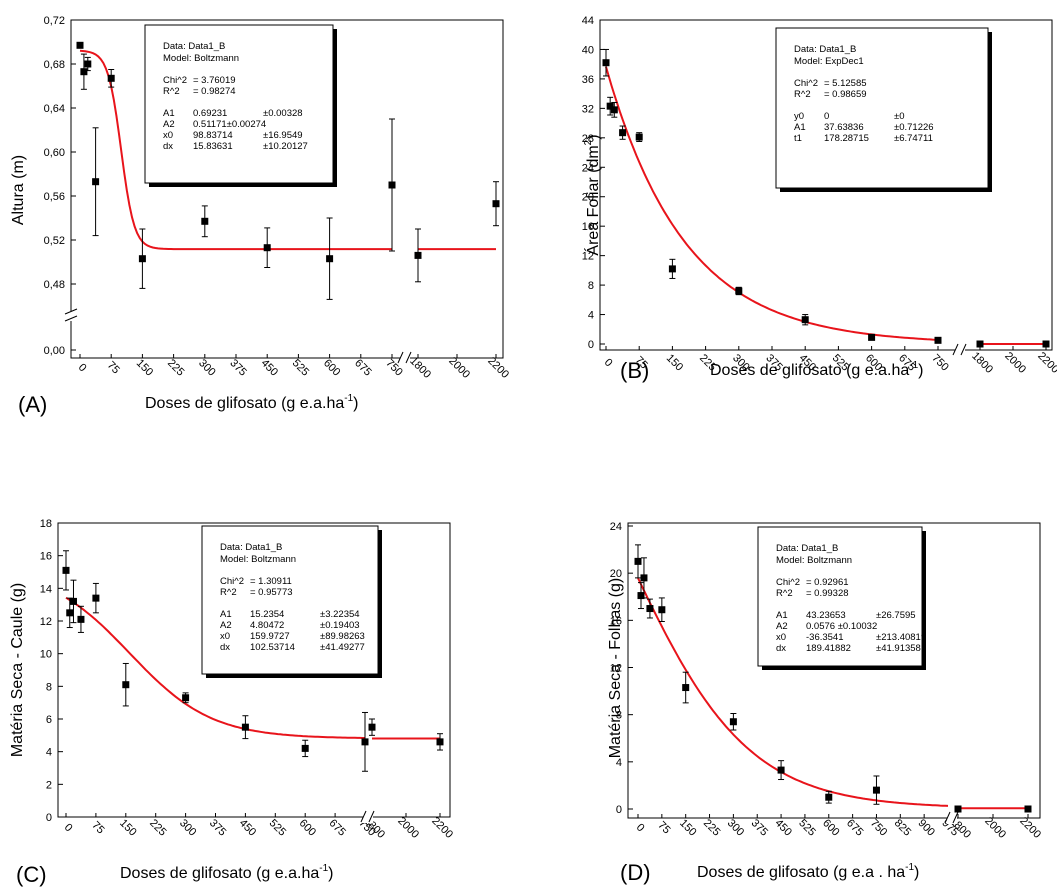  I want to click on y-tick-label: 0, so click(619, 810).